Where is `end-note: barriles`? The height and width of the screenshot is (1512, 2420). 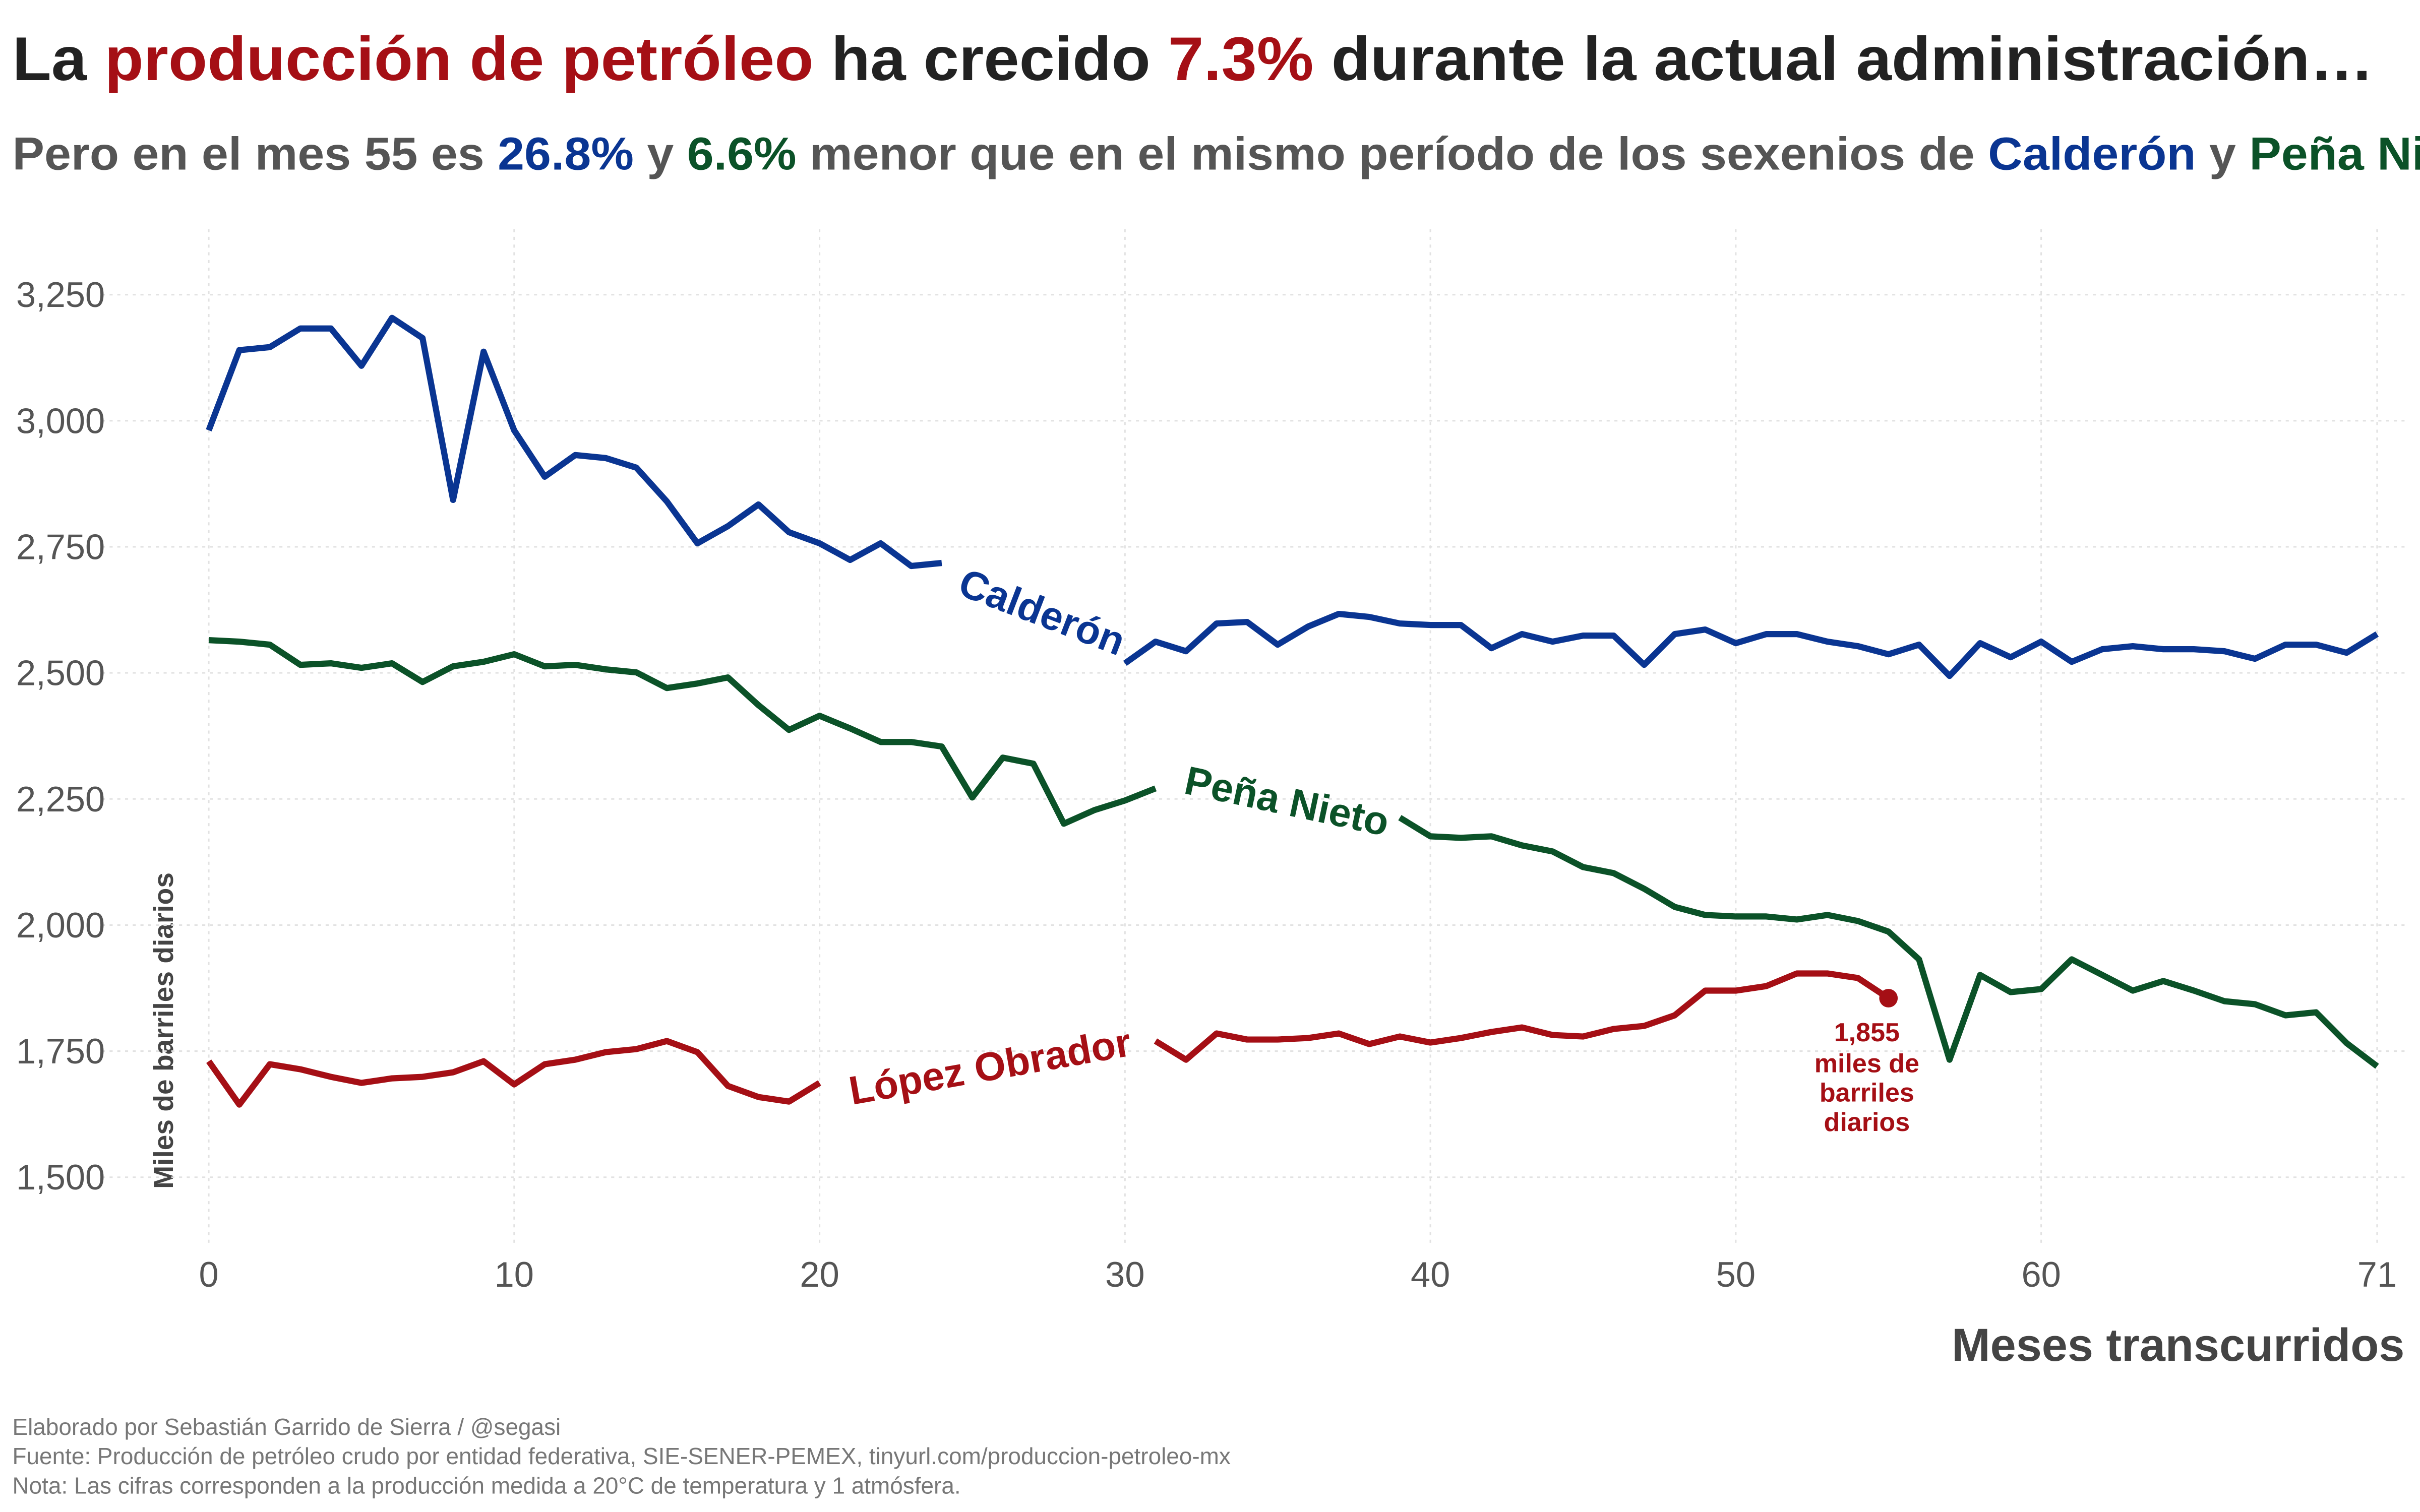
end-note: barriles is located at coordinates (1867, 1093).